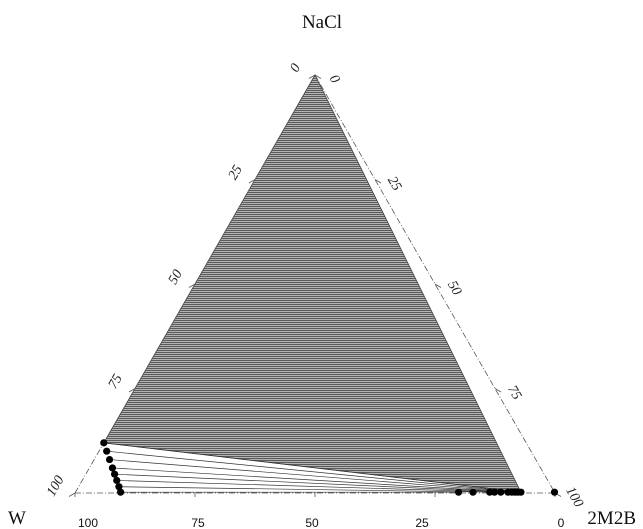  What do you see at coordinates (198, 522) in the screenshot?
I see `bottom-tick-label: 75` at bounding box center [198, 522].